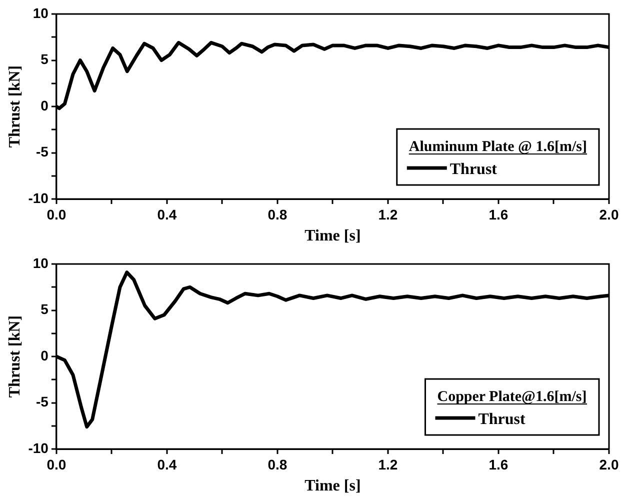 This screenshot has width=635, height=501. What do you see at coordinates (498, 147) in the screenshot?
I see `legend-title: Aluminum Plate @ 1.6[m/s]` at bounding box center [498, 147].